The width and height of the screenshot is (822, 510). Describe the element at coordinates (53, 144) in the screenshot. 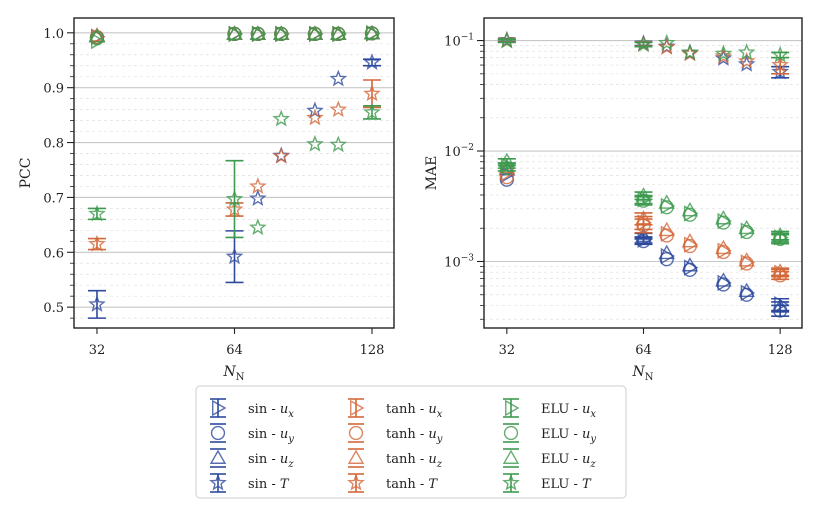

I see `left-ytick-label: 0.8` at that location.